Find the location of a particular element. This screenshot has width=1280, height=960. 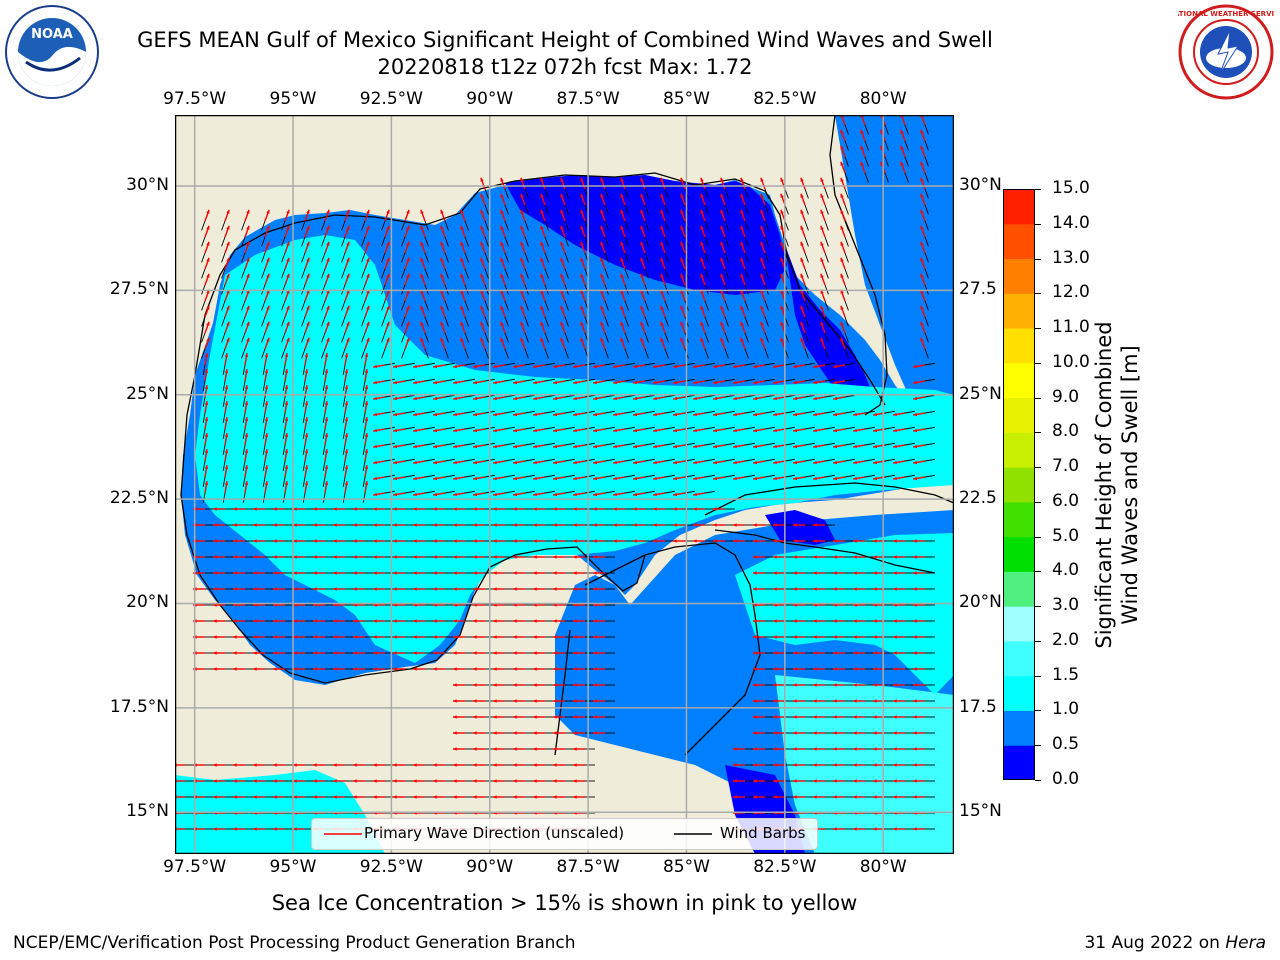

date-caption: 31 Aug 2022 on Hera is located at coordinates (1175, 943).